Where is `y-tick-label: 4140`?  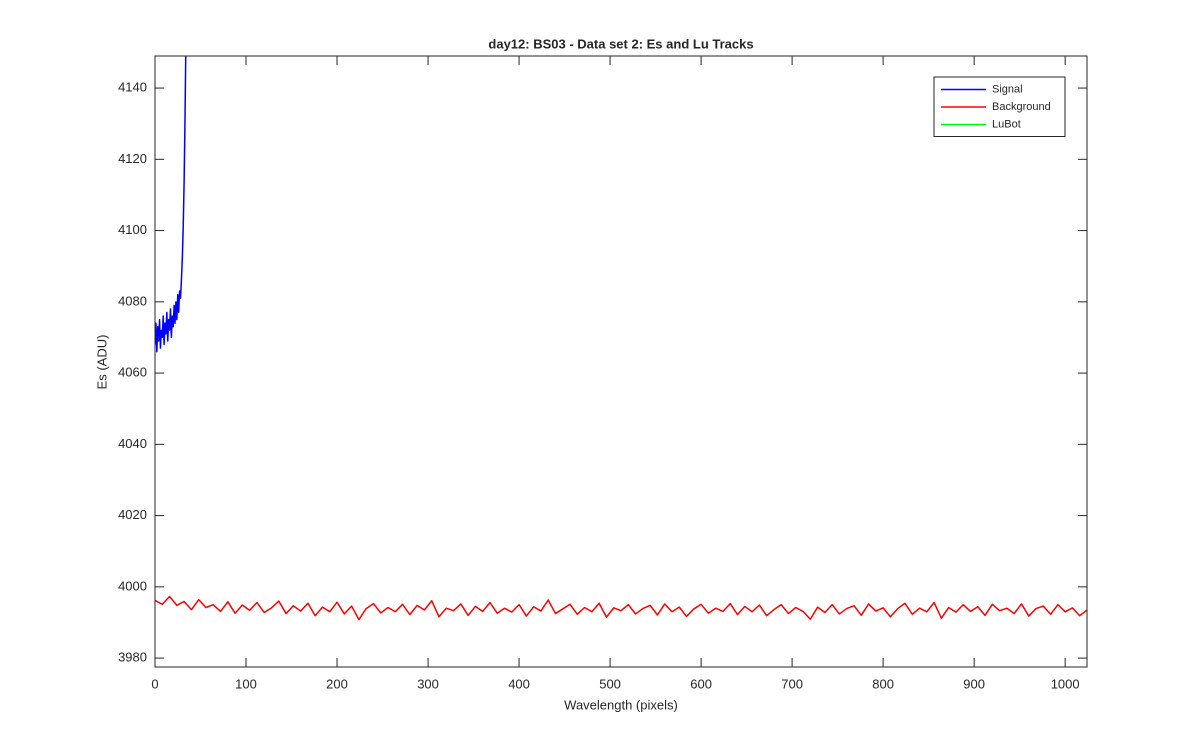 y-tick-label: 4140 is located at coordinates (132, 87).